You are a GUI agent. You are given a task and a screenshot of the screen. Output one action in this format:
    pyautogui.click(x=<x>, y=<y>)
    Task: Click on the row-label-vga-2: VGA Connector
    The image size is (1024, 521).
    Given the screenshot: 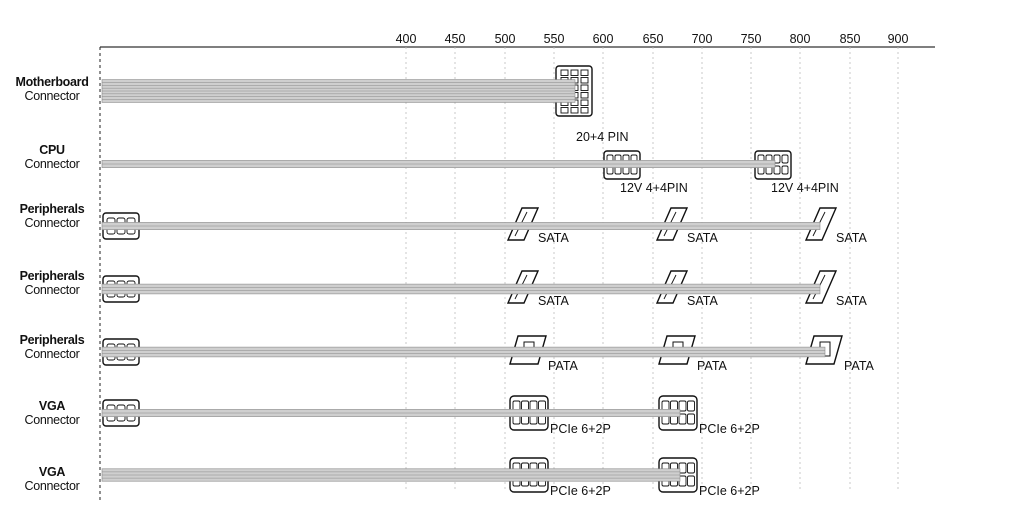 What is the action you would take?
    pyautogui.click(x=52, y=479)
    